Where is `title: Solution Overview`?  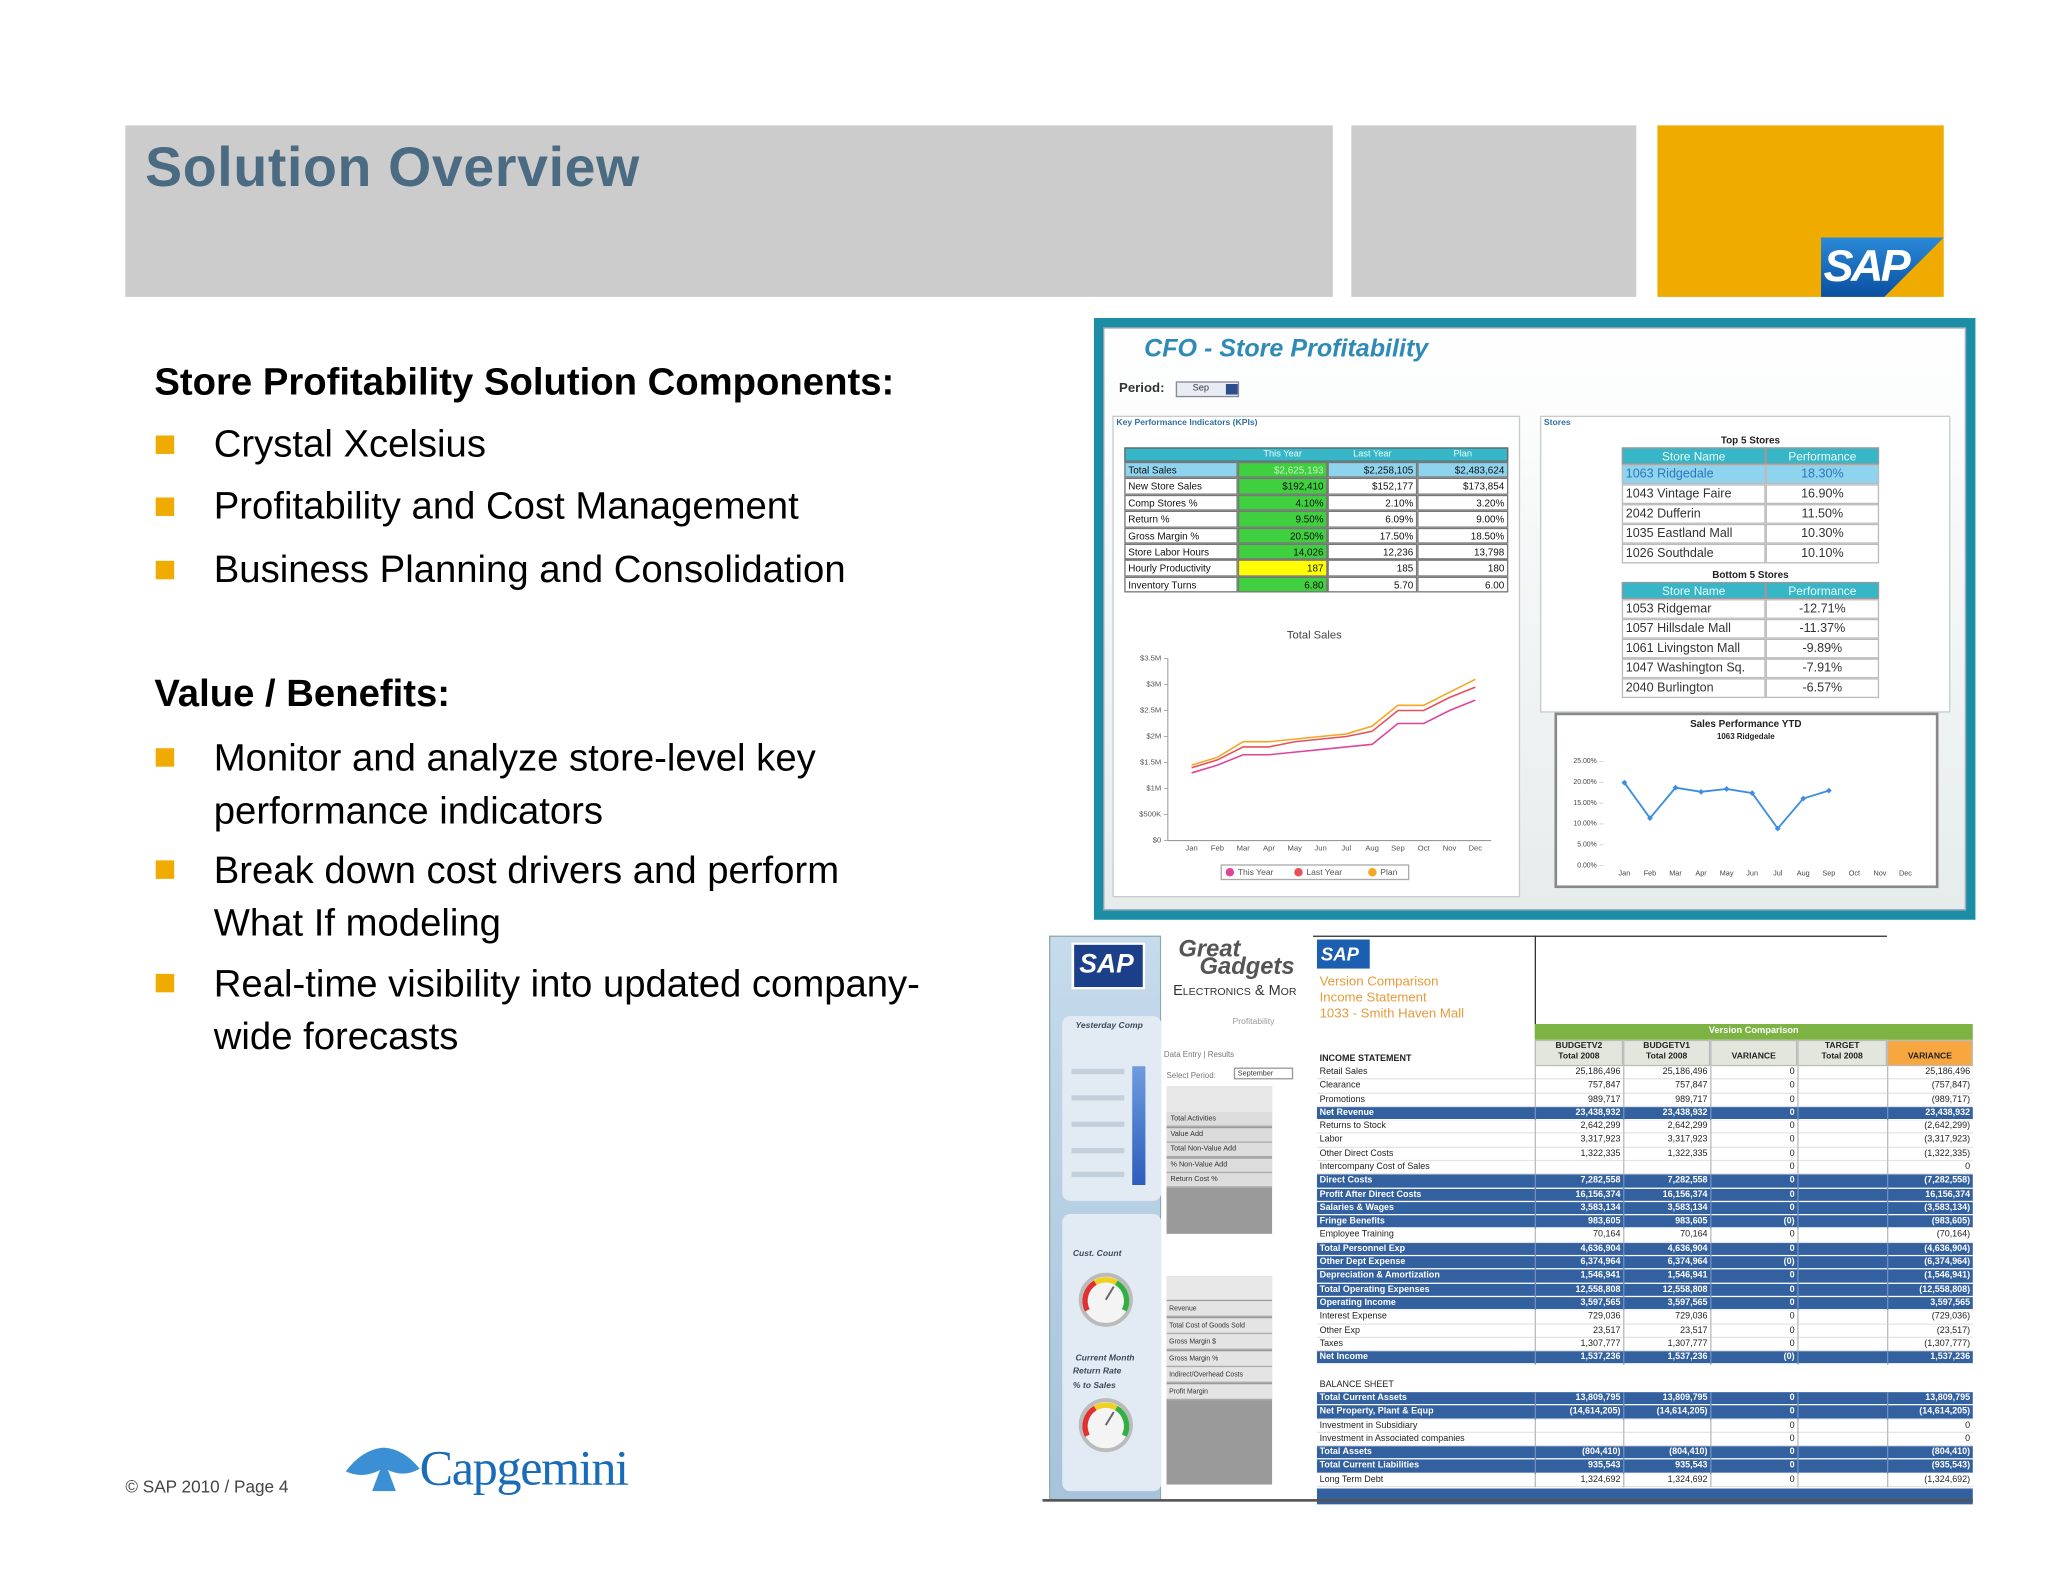
title: Solution Overview is located at coordinates (392, 166).